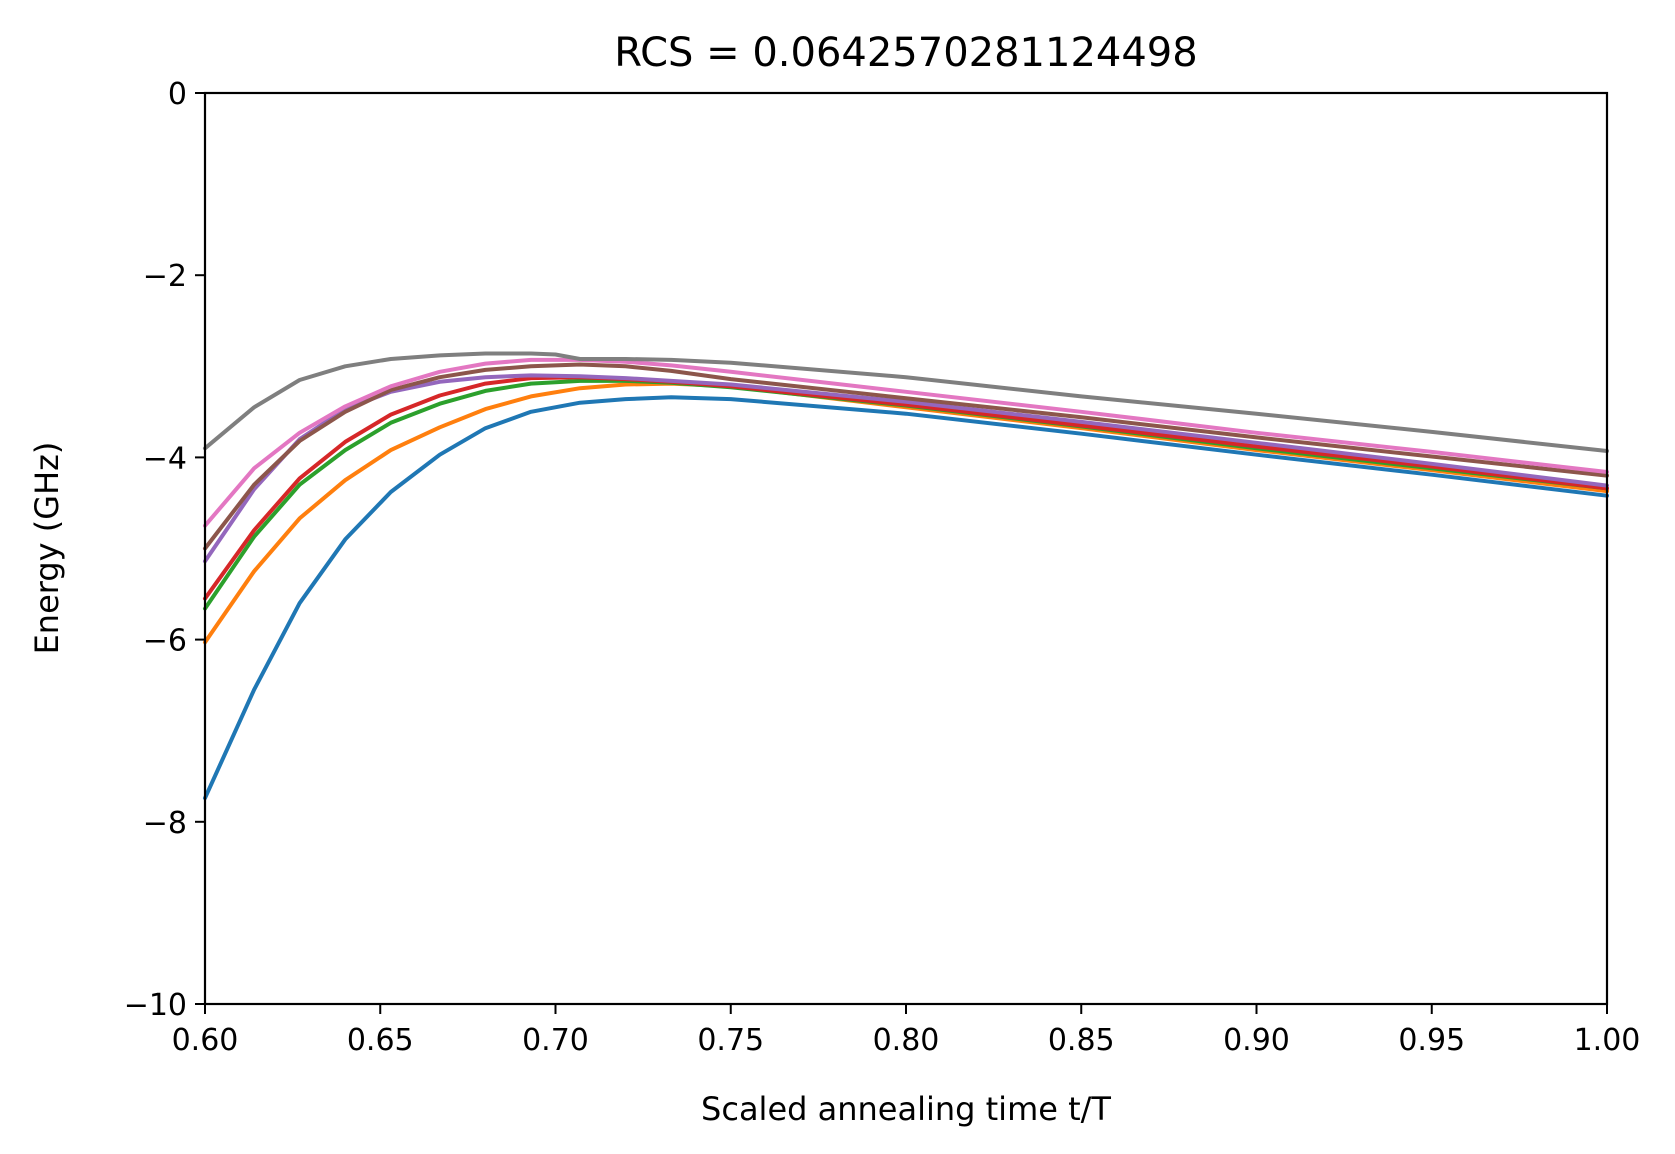  Describe the element at coordinates (164, 550) in the screenshot. I see `y-axis: −10 −8 −6 −4 −2 0` at that location.